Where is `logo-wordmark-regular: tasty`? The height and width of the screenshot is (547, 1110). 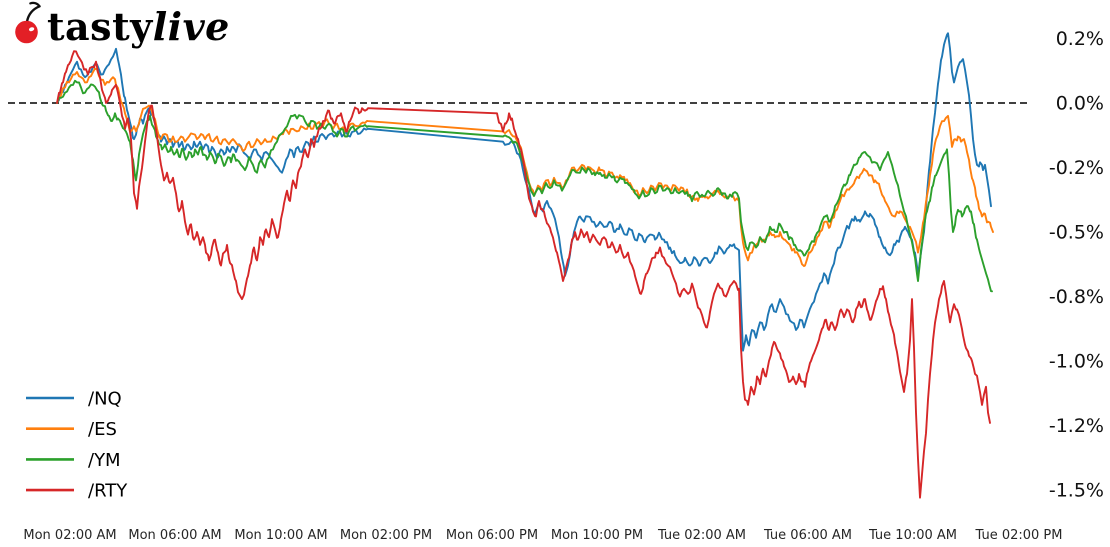 logo-wordmark-regular: tasty is located at coordinates (100, 26).